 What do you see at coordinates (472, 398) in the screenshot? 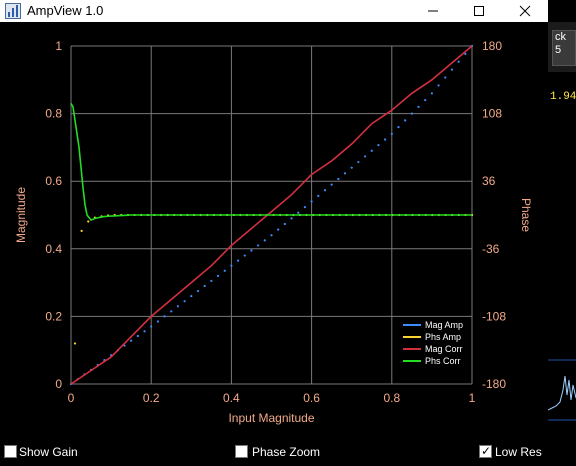
I see `x-tick-label: 1` at bounding box center [472, 398].